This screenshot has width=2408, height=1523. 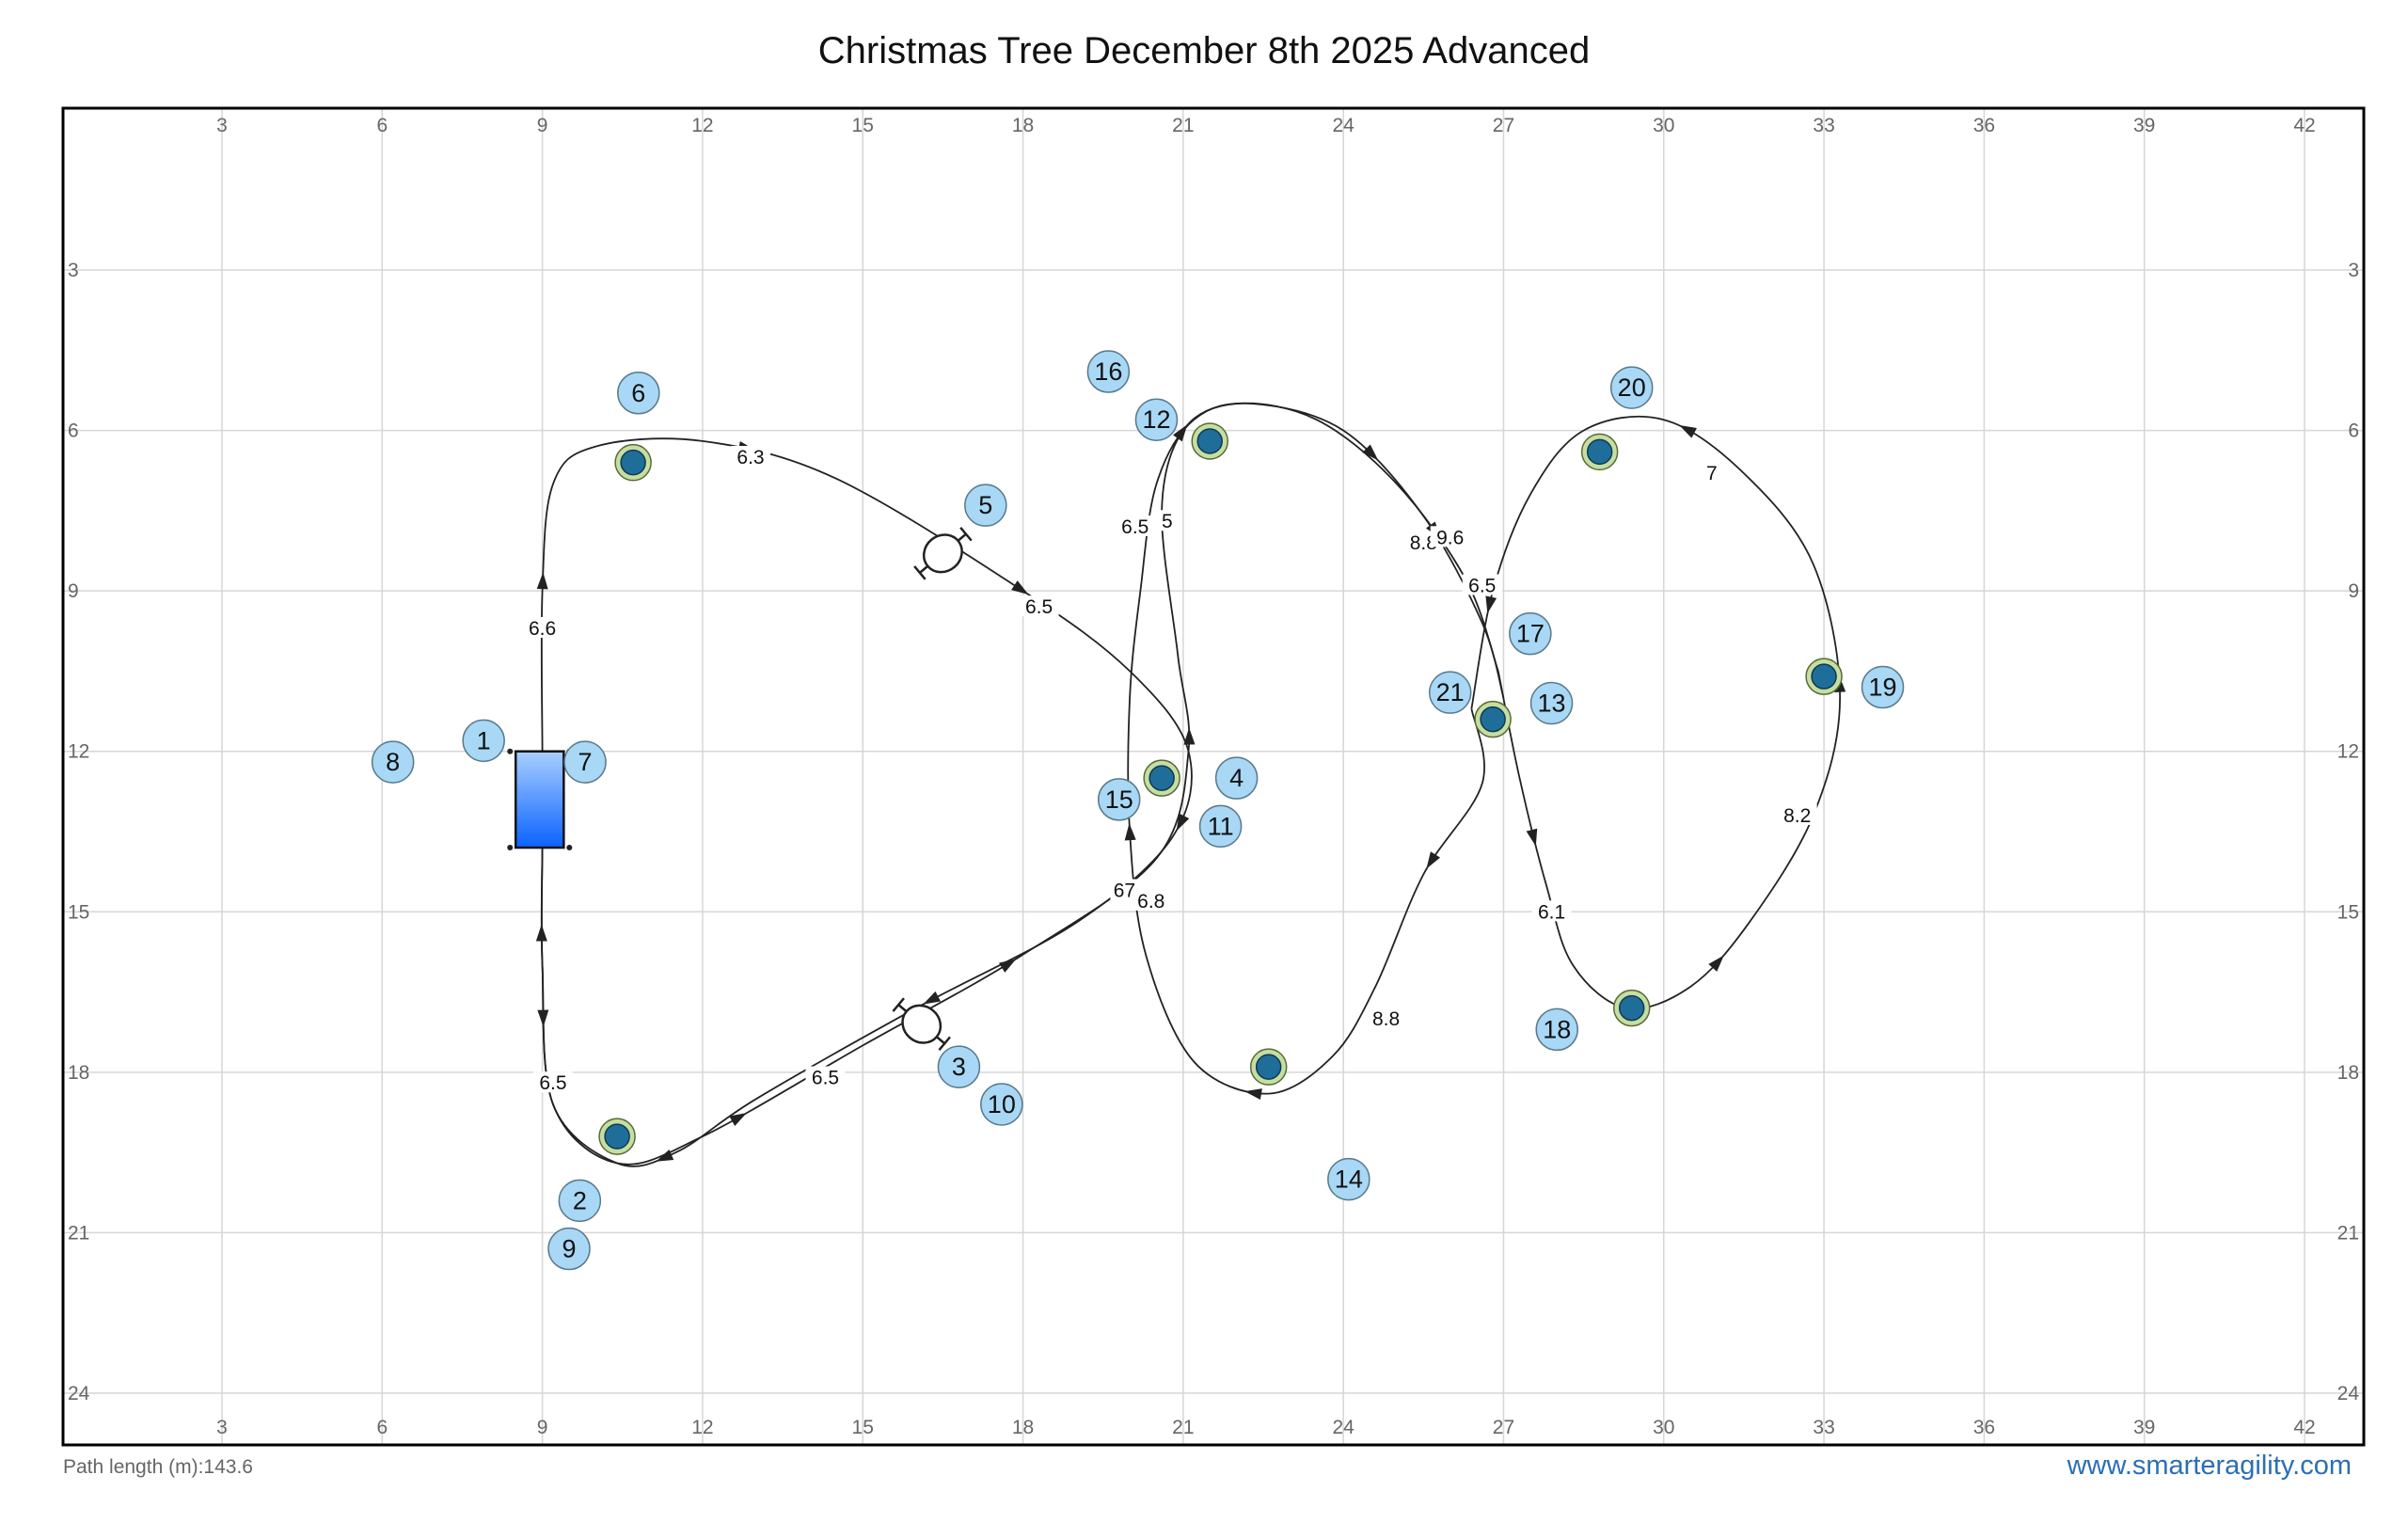 I want to click on path-segment, so click(x=1316, y=748).